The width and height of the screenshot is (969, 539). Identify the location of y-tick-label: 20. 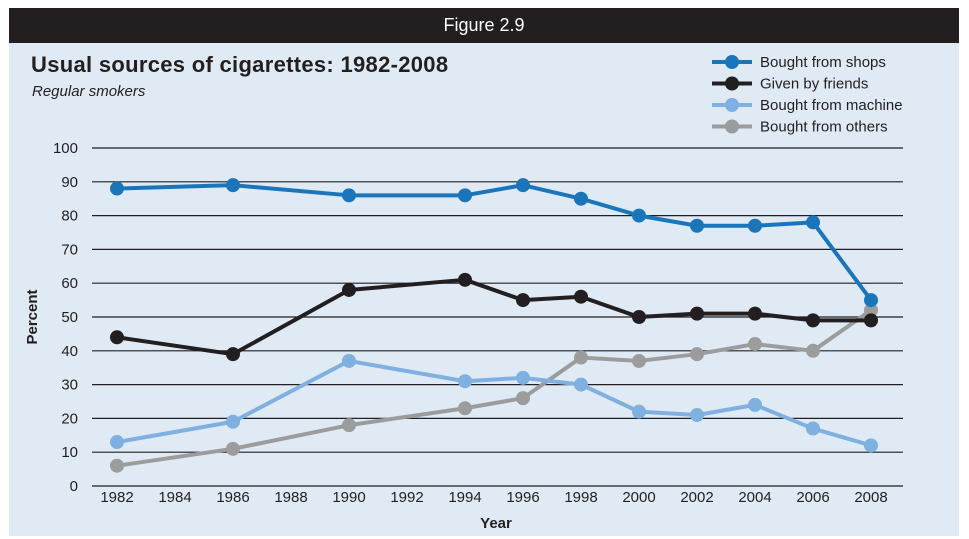
(69, 418).